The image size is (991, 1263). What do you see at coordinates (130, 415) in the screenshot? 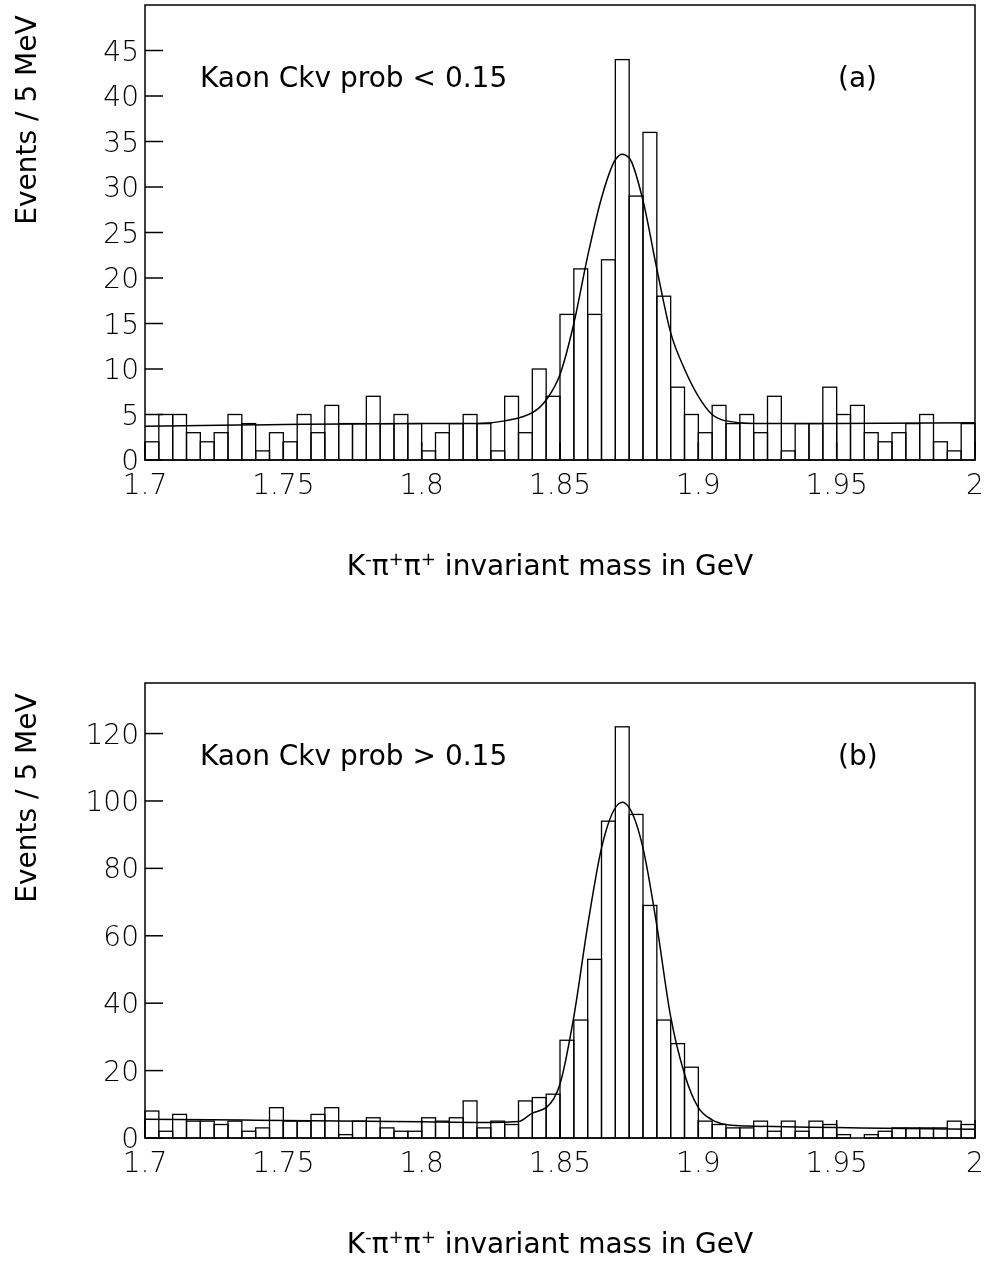
I see `y-tick-label: 5` at bounding box center [130, 415].